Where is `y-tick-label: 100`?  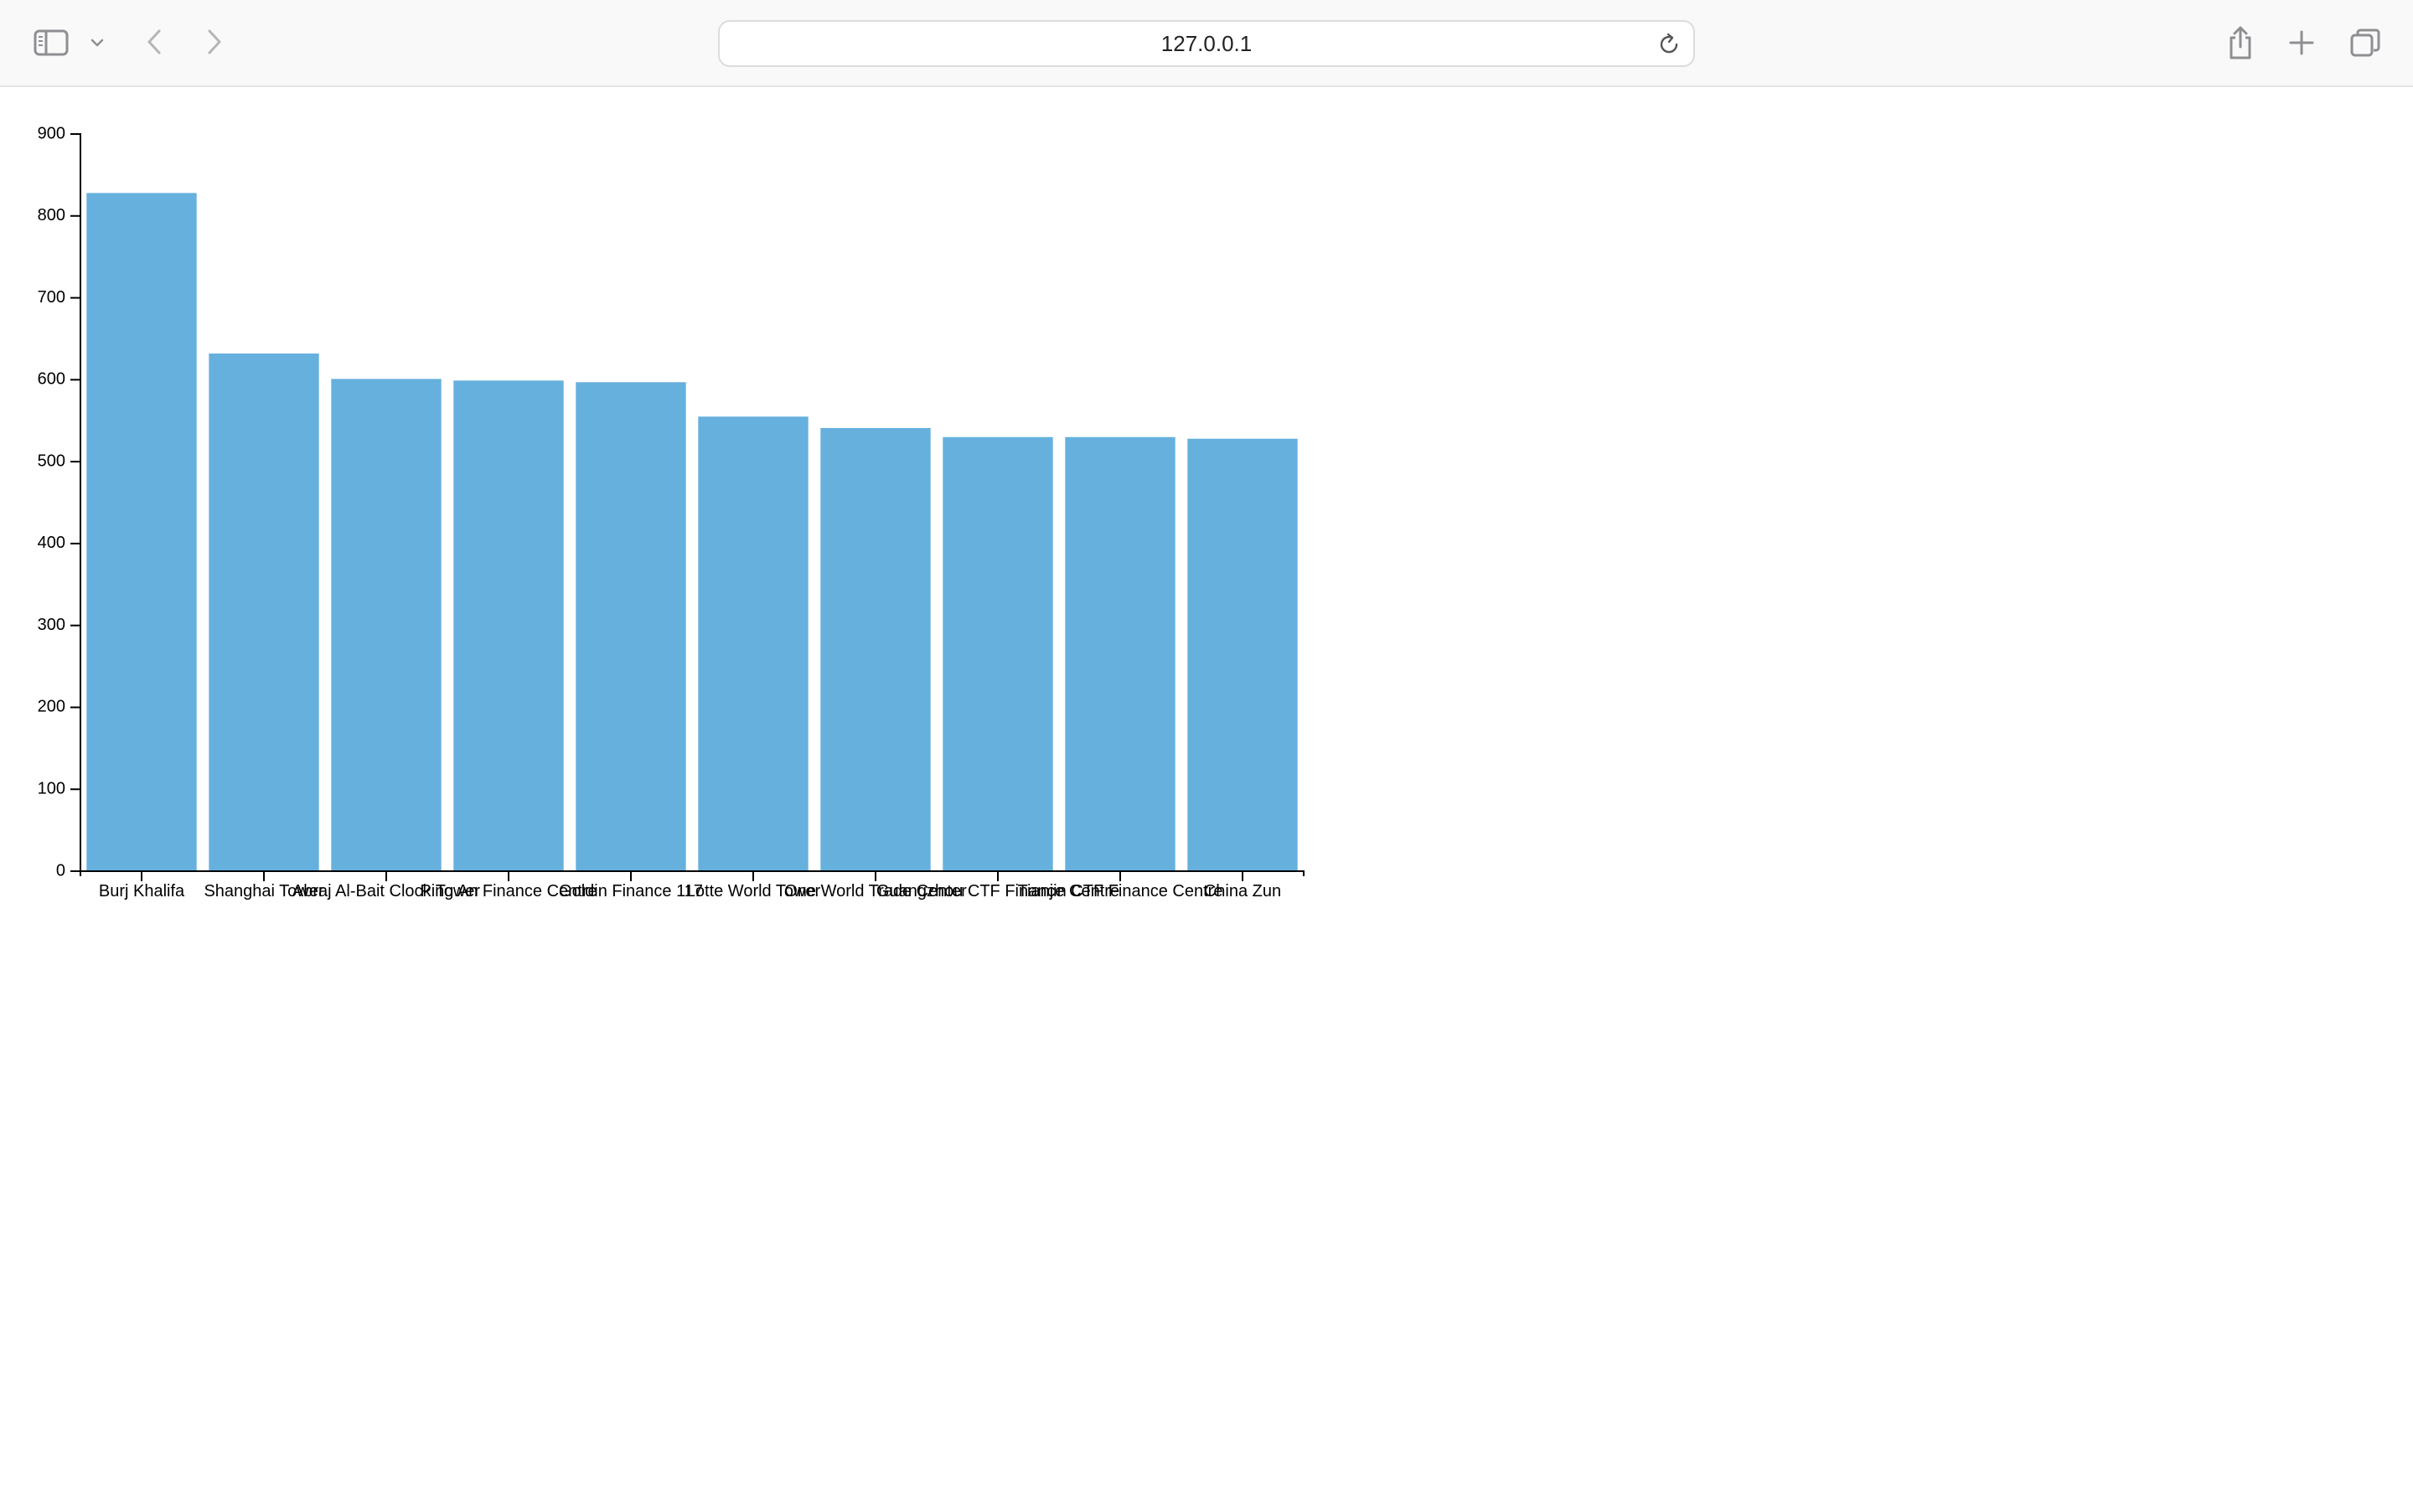
y-tick-label: 100 is located at coordinates (51, 789).